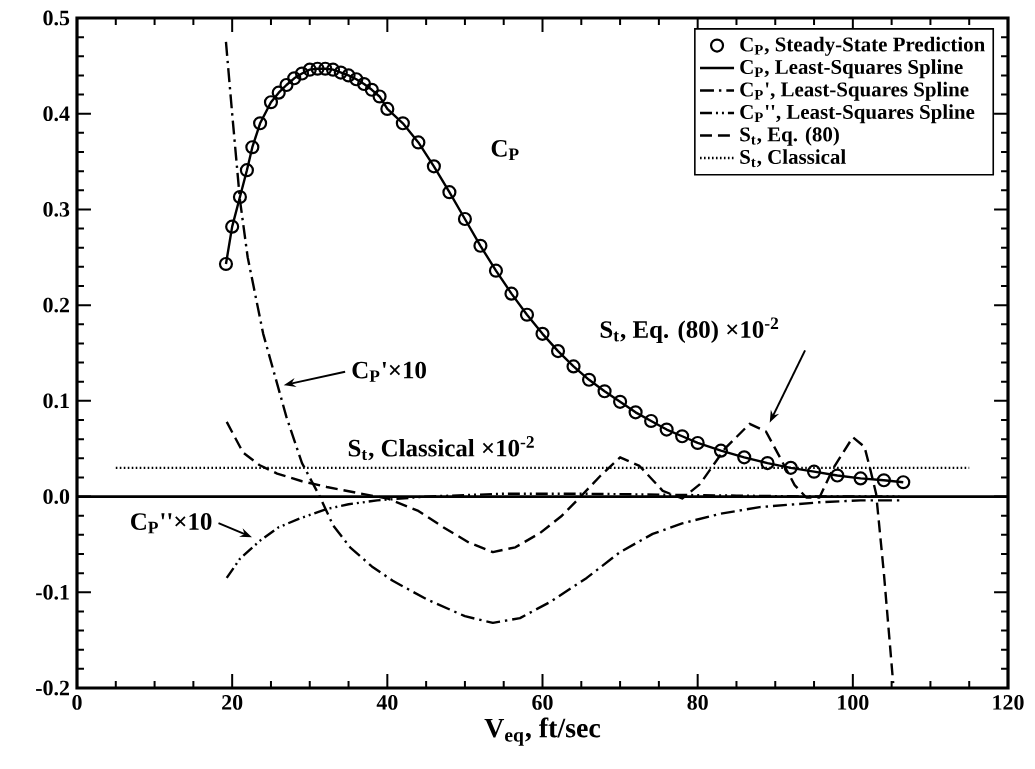 The width and height of the screenshot is (1035, 769). What do you see at coordinates (389, 371) in the screenshot?
I see `annotation: C$_{P}$'×10` at bounding box center [389, 371].